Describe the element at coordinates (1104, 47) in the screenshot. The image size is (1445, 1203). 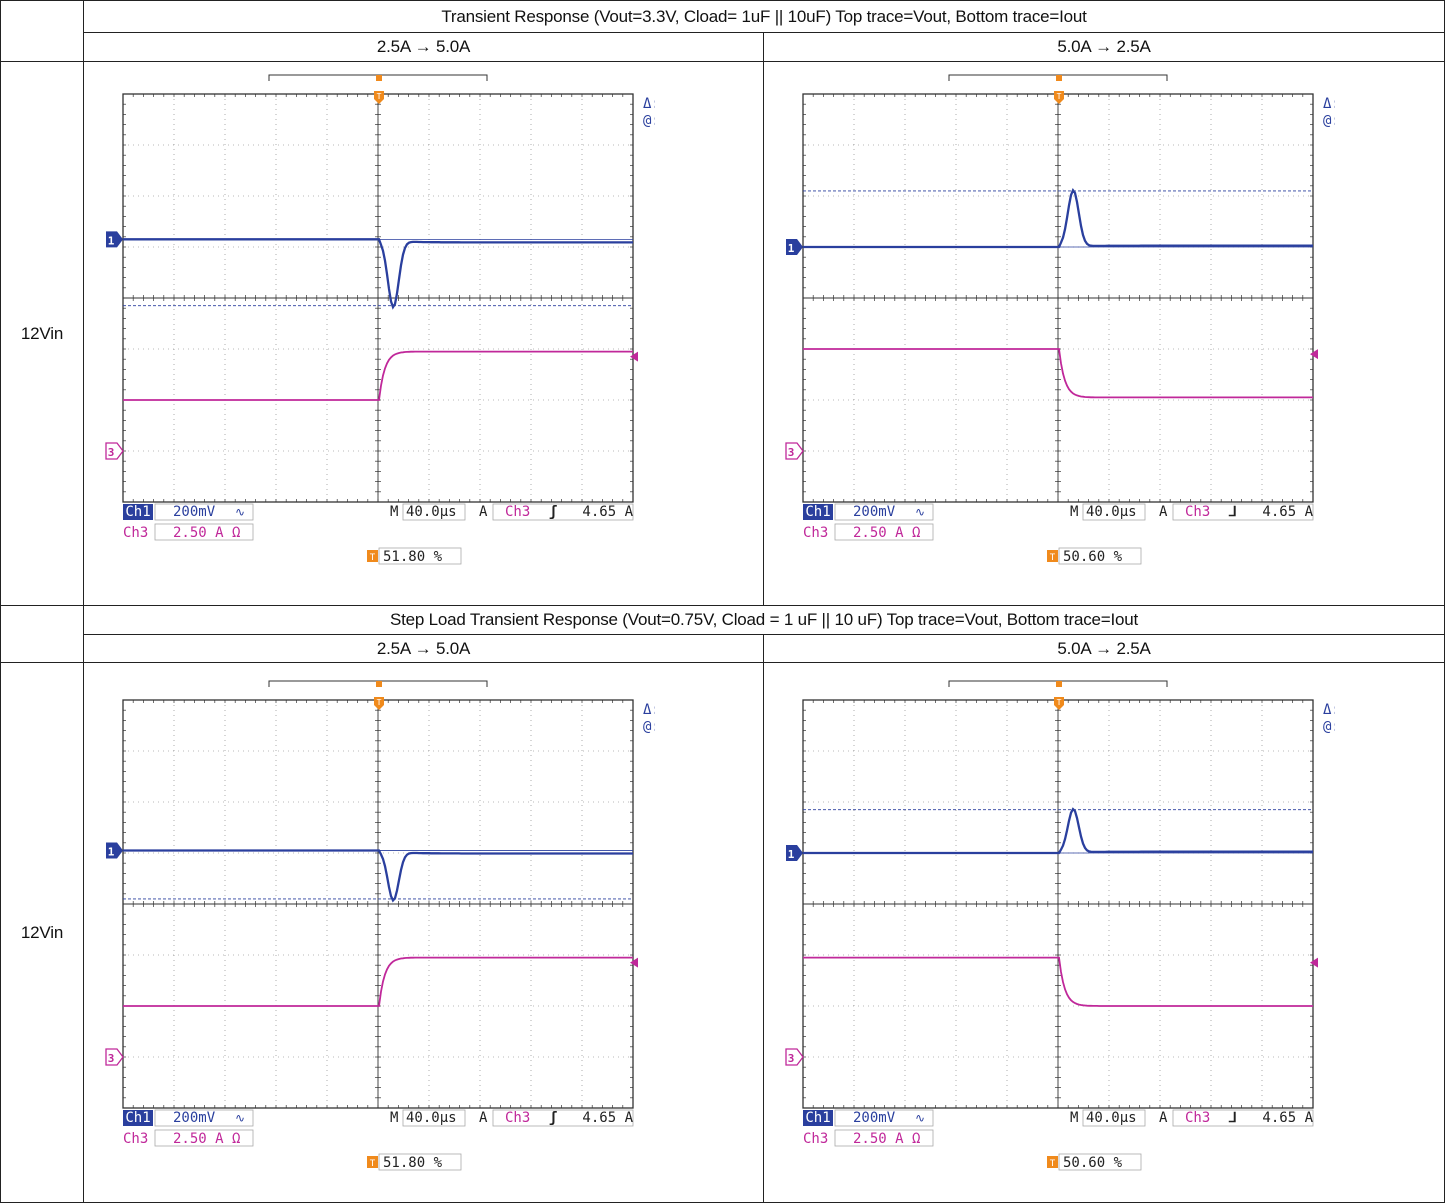
I see `col-header-1-right: 5.0A → 2.5A` at that location.